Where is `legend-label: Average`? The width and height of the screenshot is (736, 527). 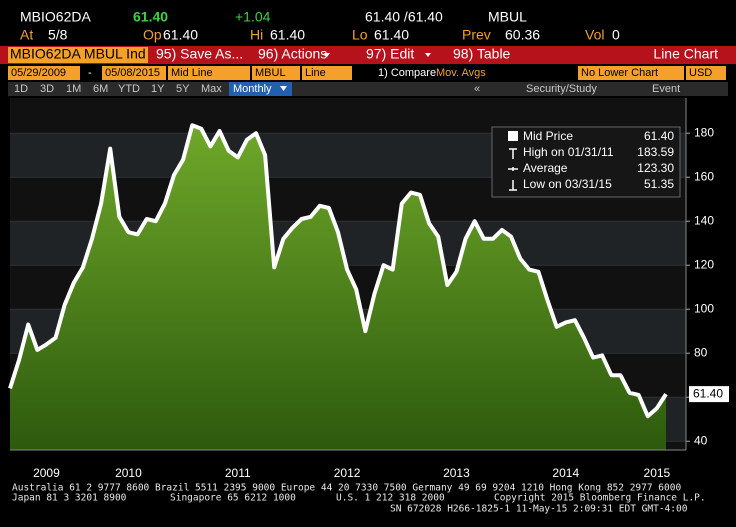
legend-label: Average is located at coordinates (545, 168).